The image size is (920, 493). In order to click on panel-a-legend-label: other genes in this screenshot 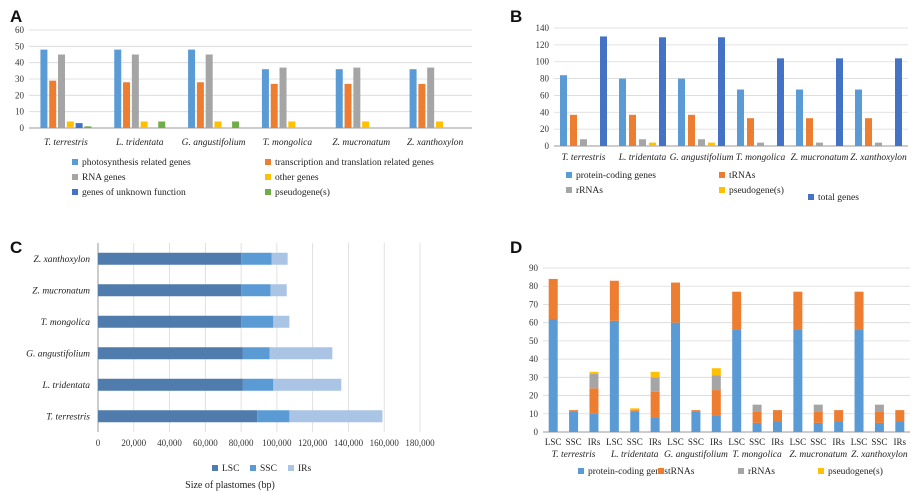, I will do `click(297, 178)`.